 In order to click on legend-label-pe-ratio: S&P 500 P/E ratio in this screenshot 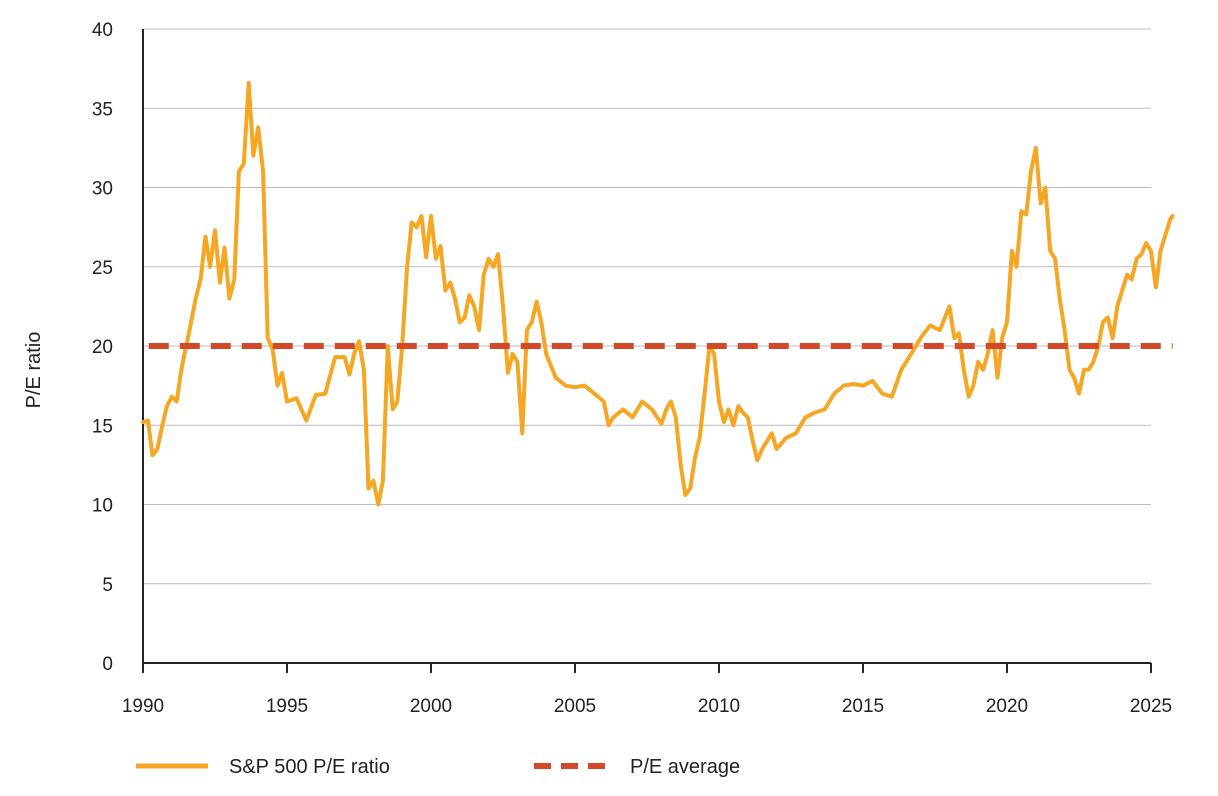, I will do `click(309, 767)`.